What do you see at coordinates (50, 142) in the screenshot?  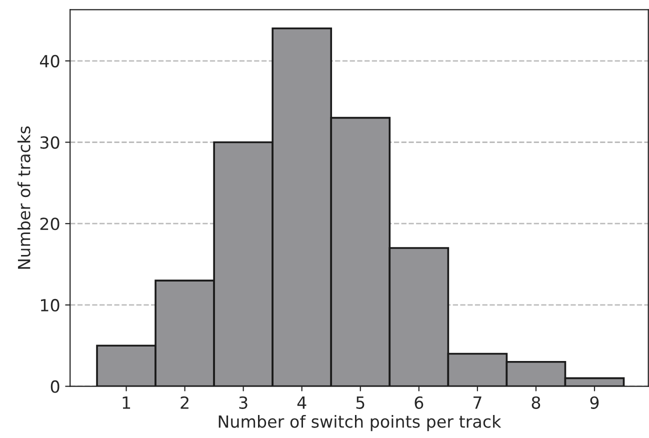 I see `y-tick-label: 30` at bounding box center [50, 142].